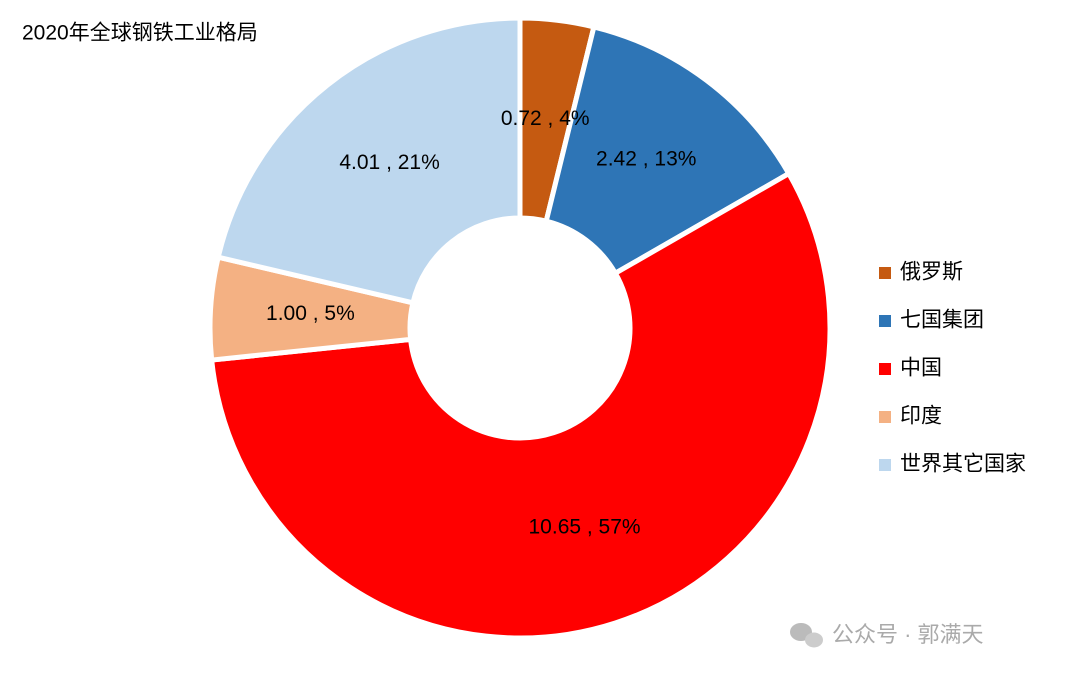 This screenshot has width=1080, height=680. I want to click on data-label: 0.72 , 4%, so click(545, 118).